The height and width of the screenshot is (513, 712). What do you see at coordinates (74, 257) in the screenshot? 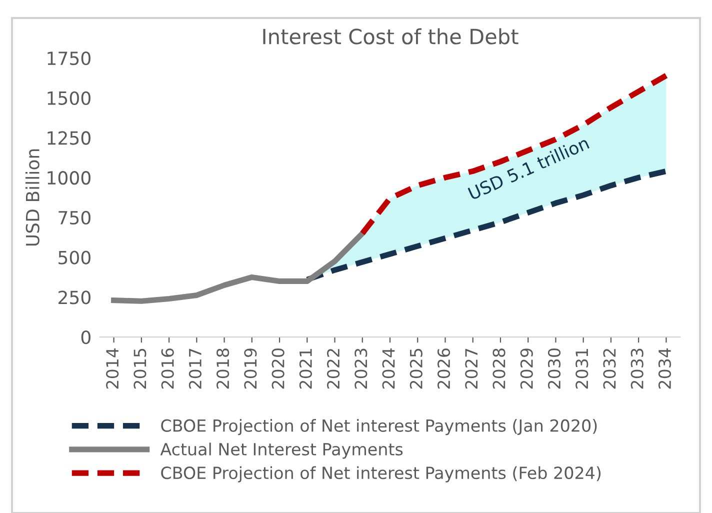
I see `y-tick-label: 500` at bounding box center [74, 257].